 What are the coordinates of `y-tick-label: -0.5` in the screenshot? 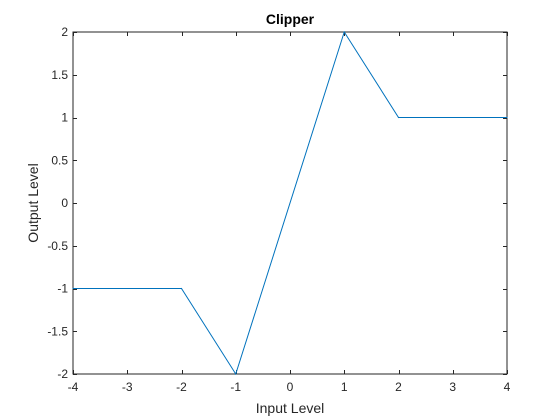 It's located at (57, 246).